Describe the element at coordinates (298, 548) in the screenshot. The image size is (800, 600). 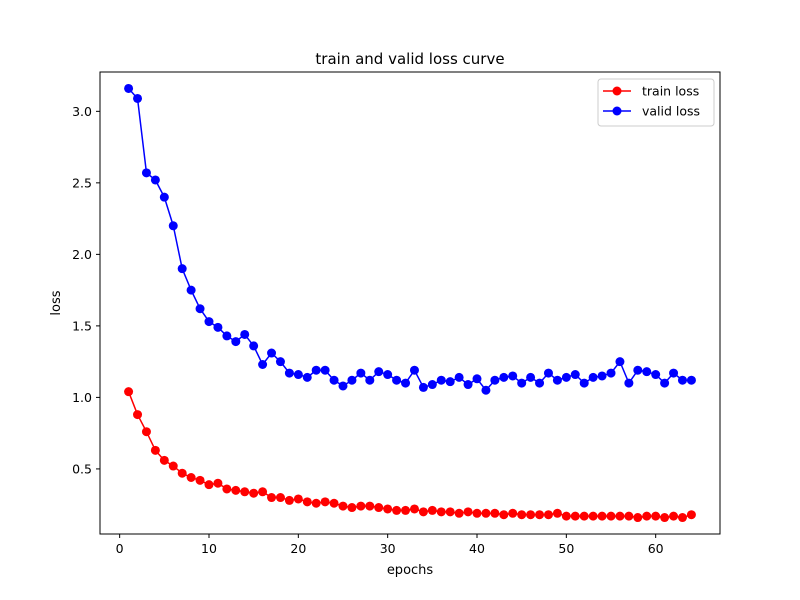
I see `x-tick-label: 20` at that location.